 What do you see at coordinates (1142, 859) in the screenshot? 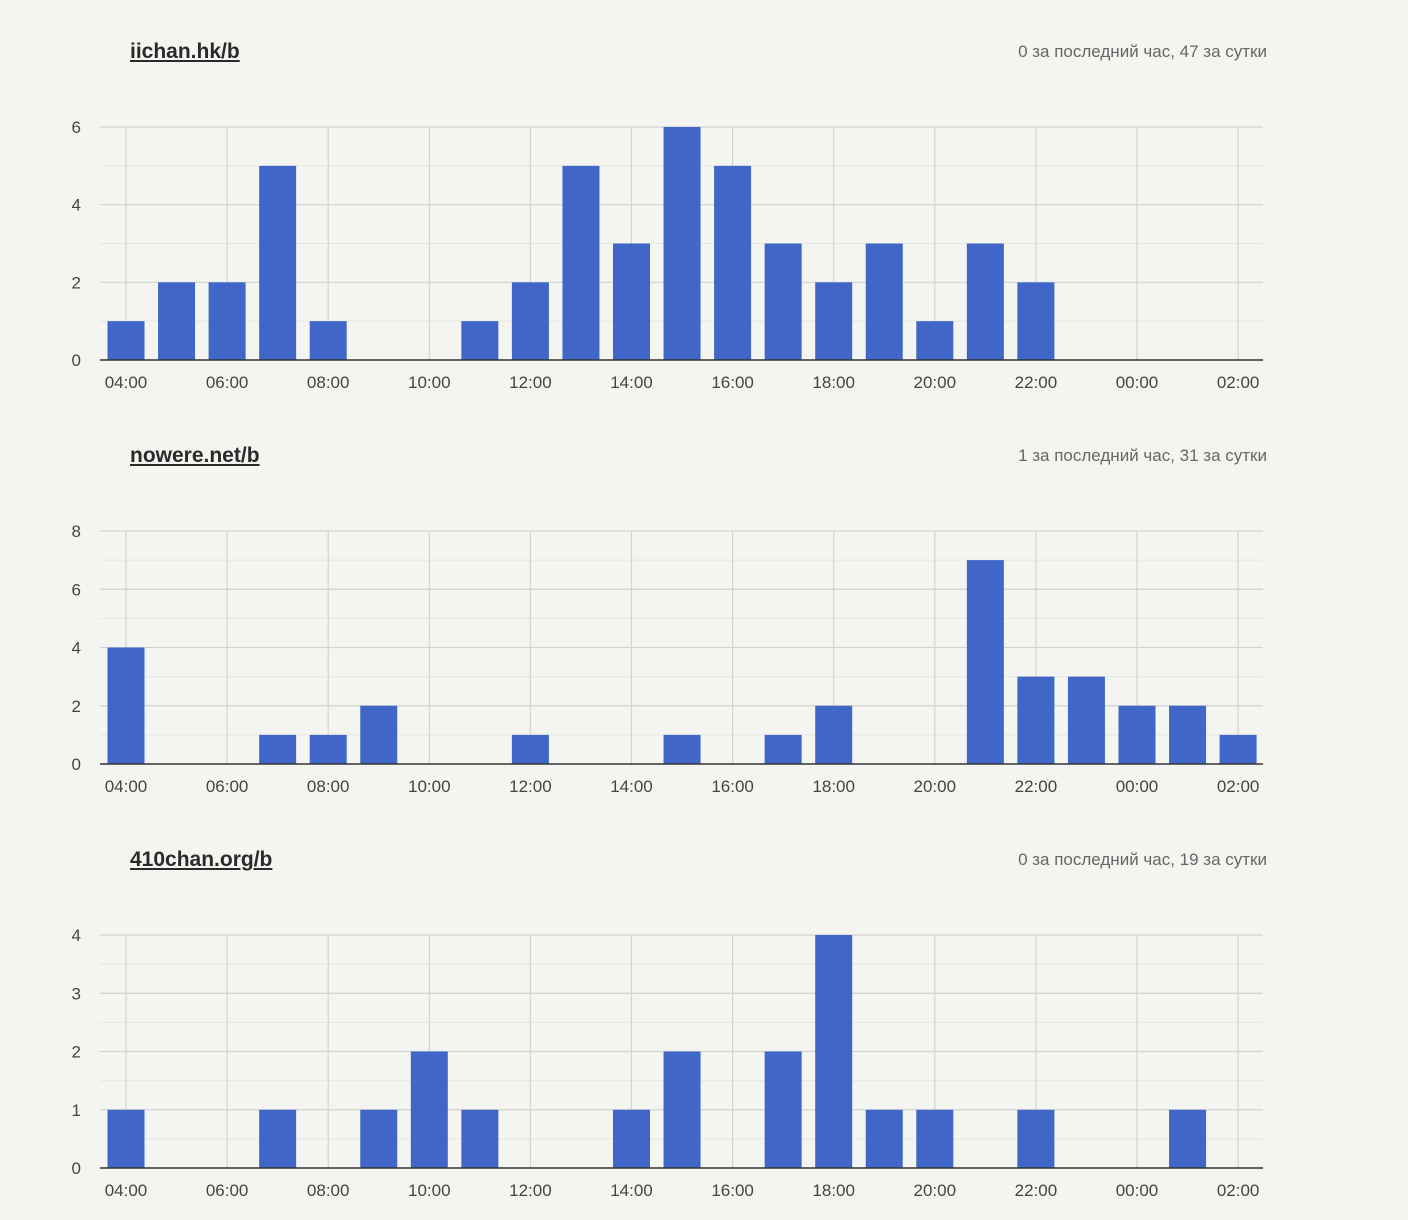
I see `board-stats: 0 за последний час, 19 за сутки` at bounding box center [1142, 859].